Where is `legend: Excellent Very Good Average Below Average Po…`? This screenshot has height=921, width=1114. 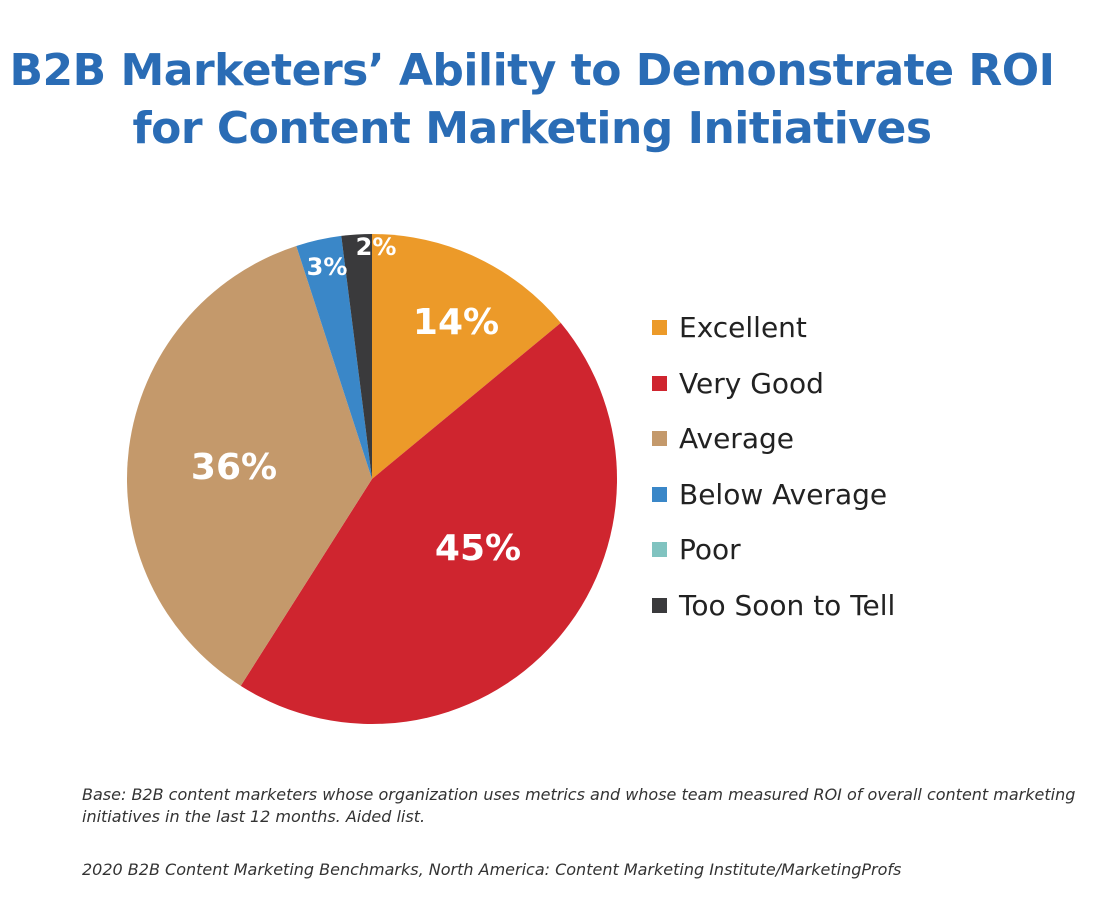
legend: Excellent Very Good Average Below Average Po… is located at coordinates (773, 466).